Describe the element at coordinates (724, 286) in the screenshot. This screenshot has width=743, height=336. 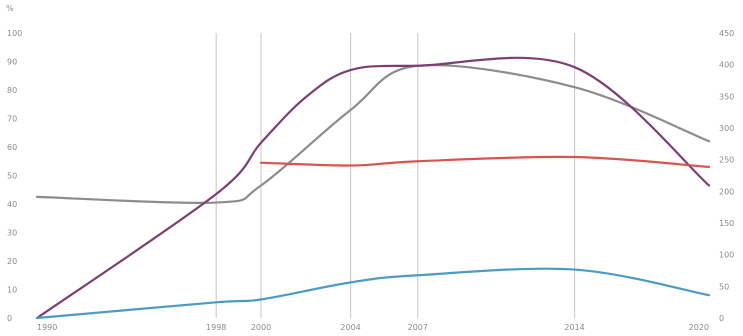
I see `y2-tick-label: 50` at that location.